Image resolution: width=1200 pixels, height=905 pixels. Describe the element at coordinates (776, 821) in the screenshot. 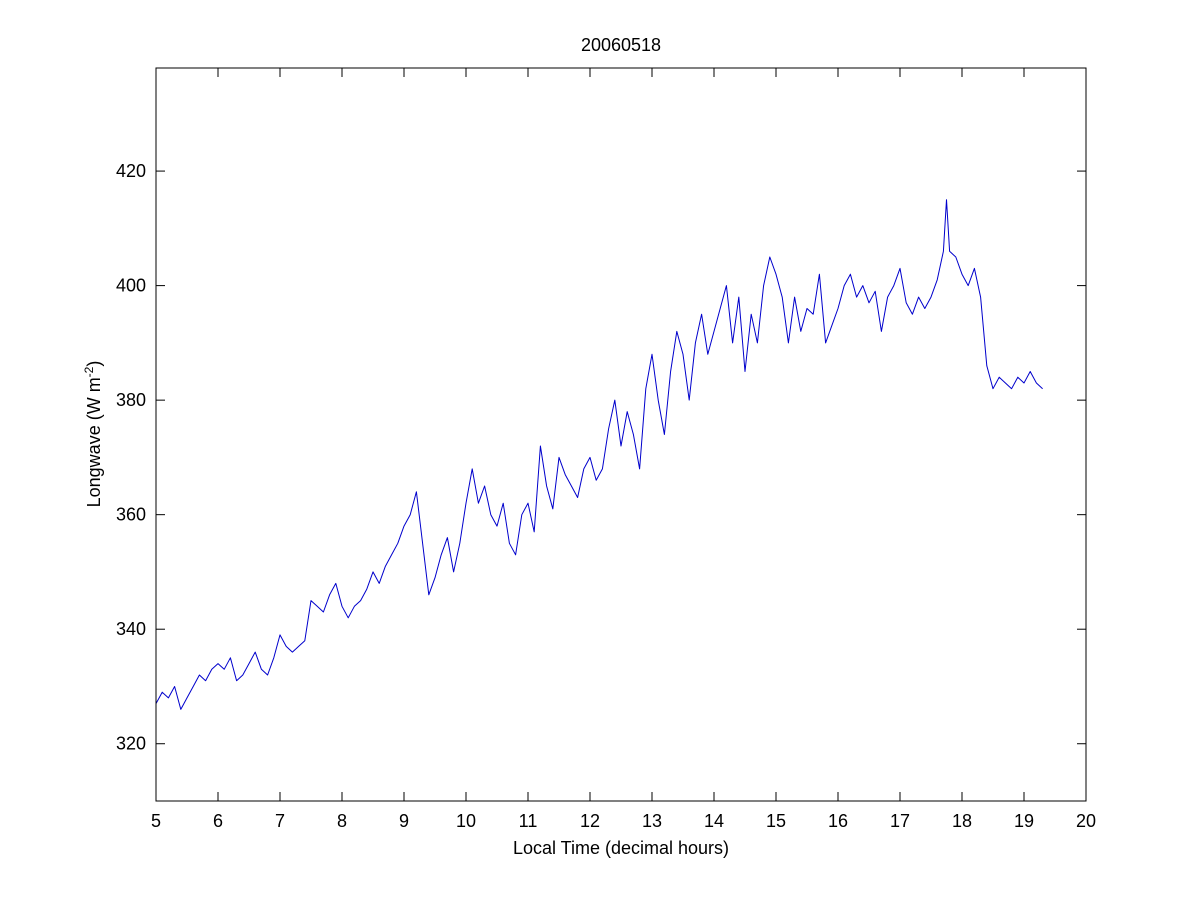

I see `x-tick-label: 15` at that location.